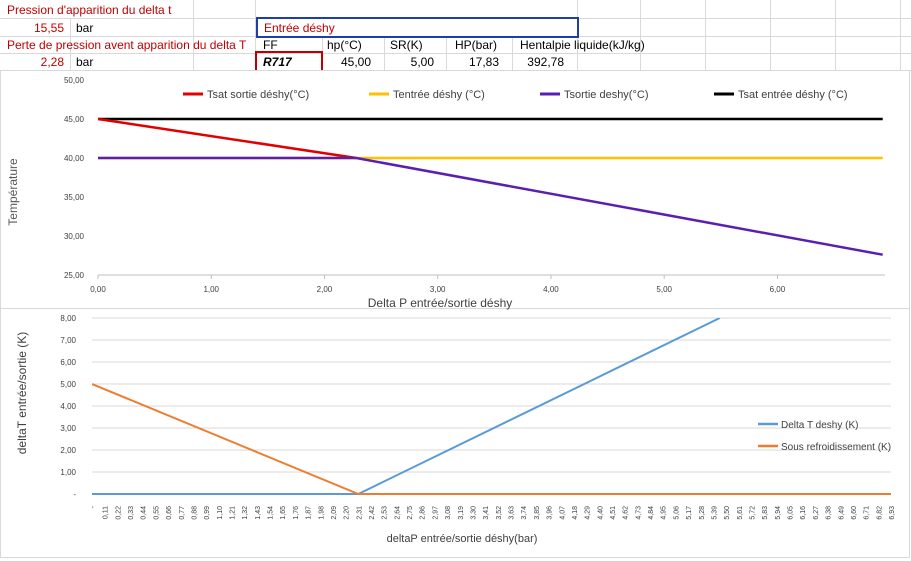 The height and width of the screenshot is (561, 911). What do you see at coordinates (461, 513) in the screenshot?
I see `chart2-xtick-label: 3,19` at bounding box center [461, 513].